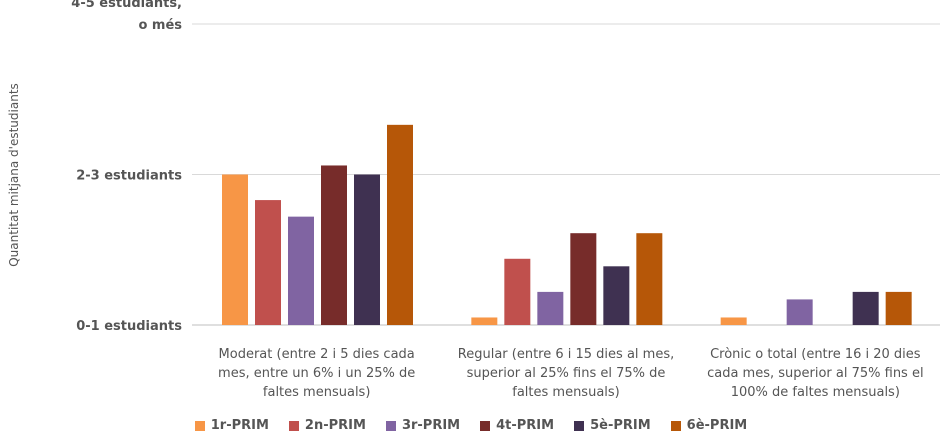  I want to click on y-tick-label: 0-1 estudiants, so click(129, 326).